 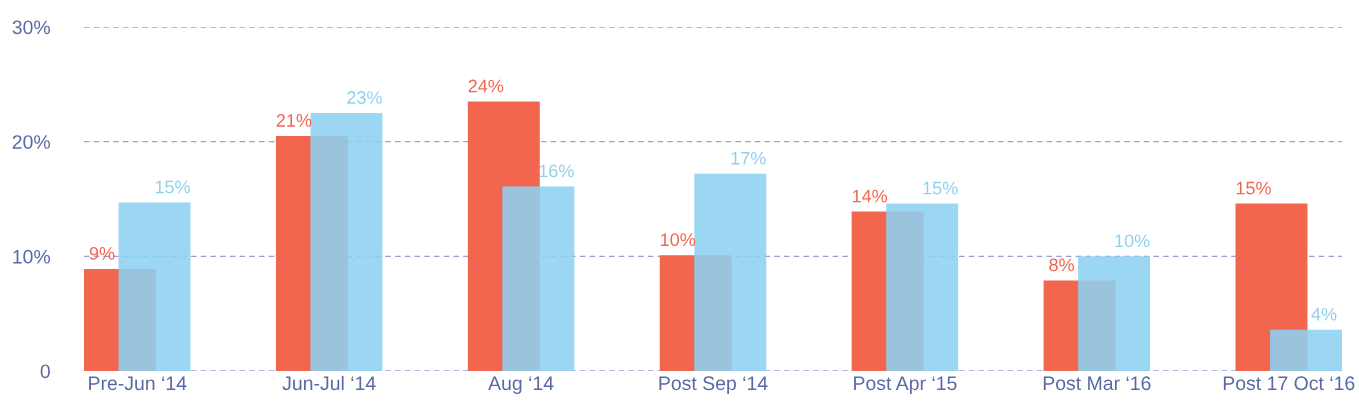 I want to click on y-tick-label: 0, so click(x=45, y=371).